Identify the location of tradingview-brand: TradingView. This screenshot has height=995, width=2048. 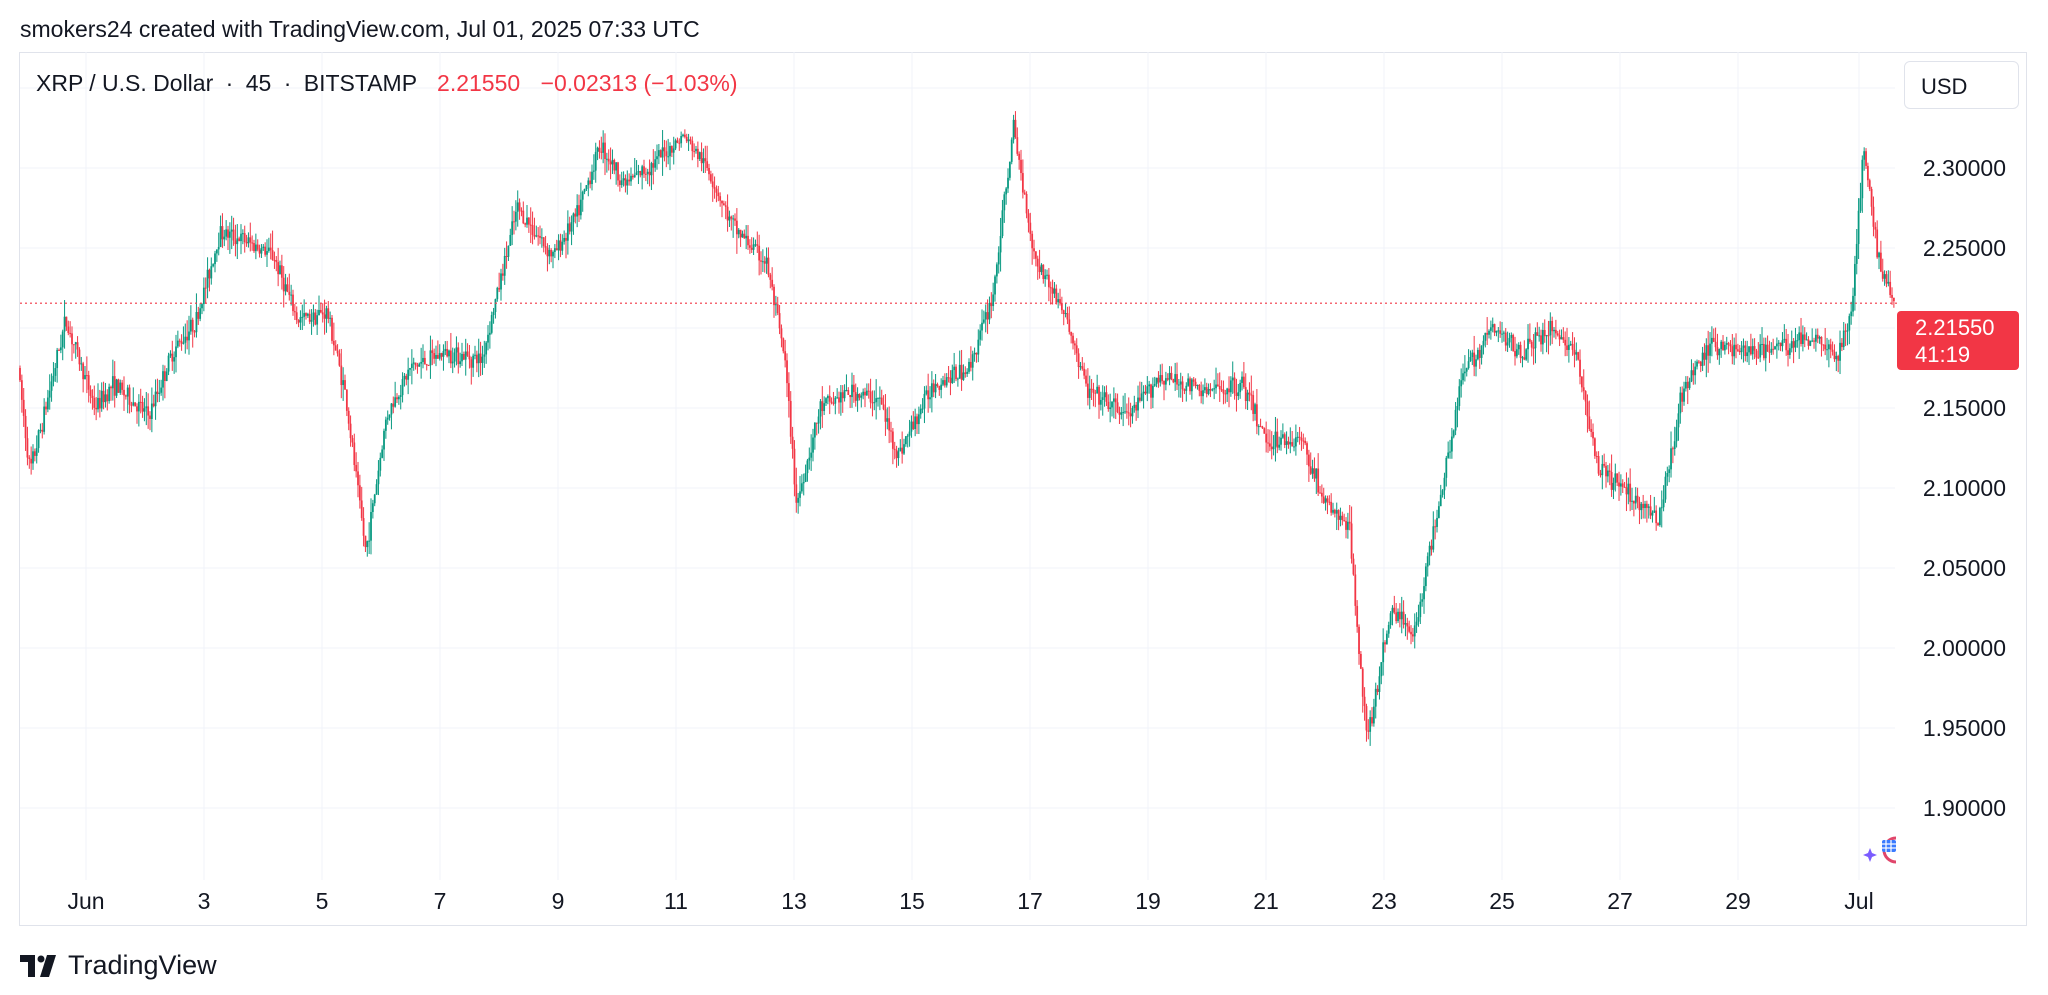
(118, 965).